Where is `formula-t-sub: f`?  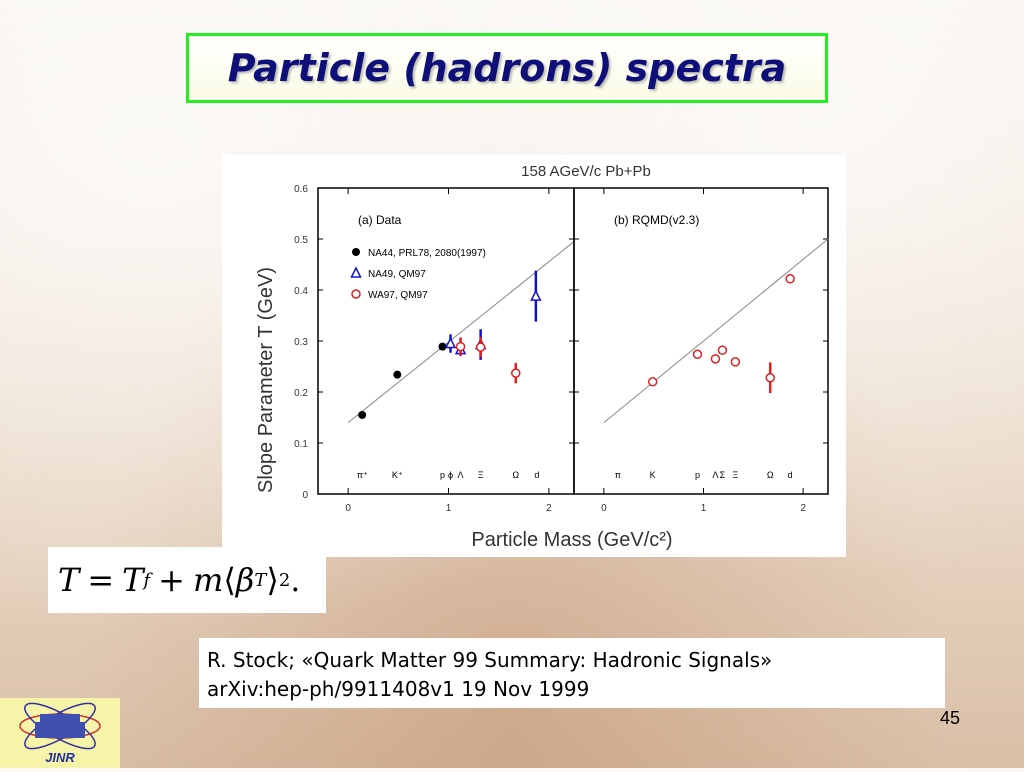
formula-t-sub: f is located at coordinates (147, 580).